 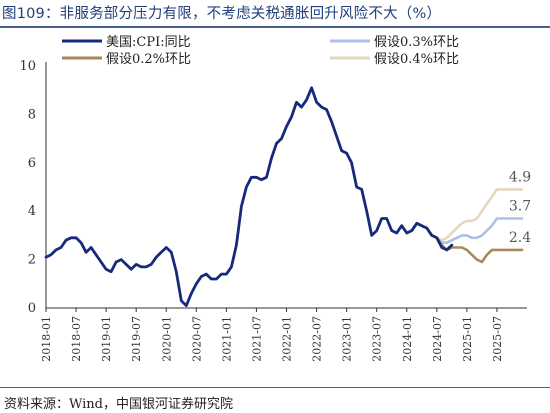 I want to click on title-divider, so click(x=275, y=27).